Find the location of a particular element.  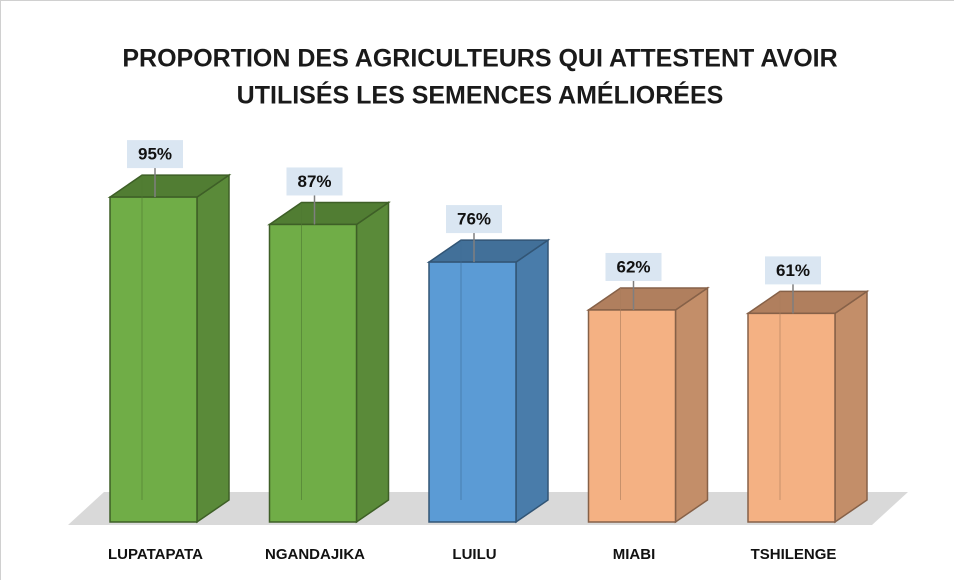

value-label: 62% is located at coordinates (633, 266).